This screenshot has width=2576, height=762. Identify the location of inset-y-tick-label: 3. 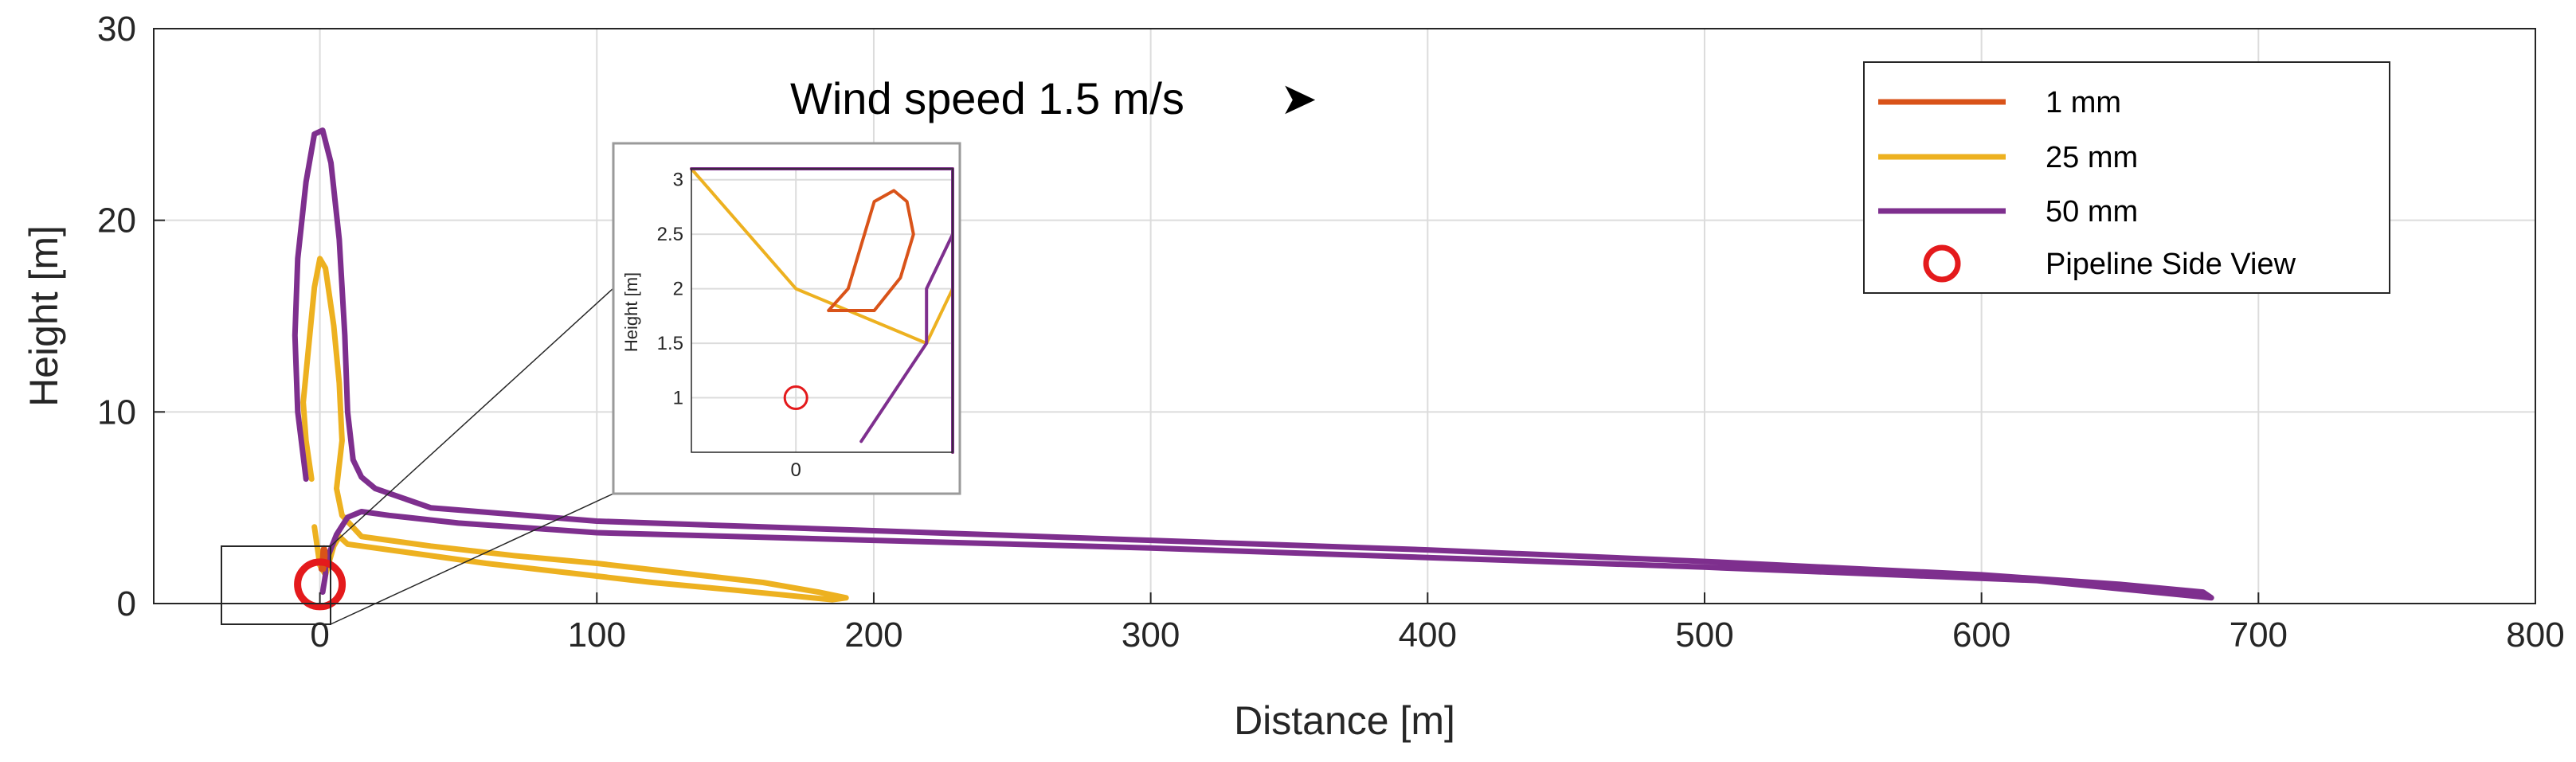
(678, 180).